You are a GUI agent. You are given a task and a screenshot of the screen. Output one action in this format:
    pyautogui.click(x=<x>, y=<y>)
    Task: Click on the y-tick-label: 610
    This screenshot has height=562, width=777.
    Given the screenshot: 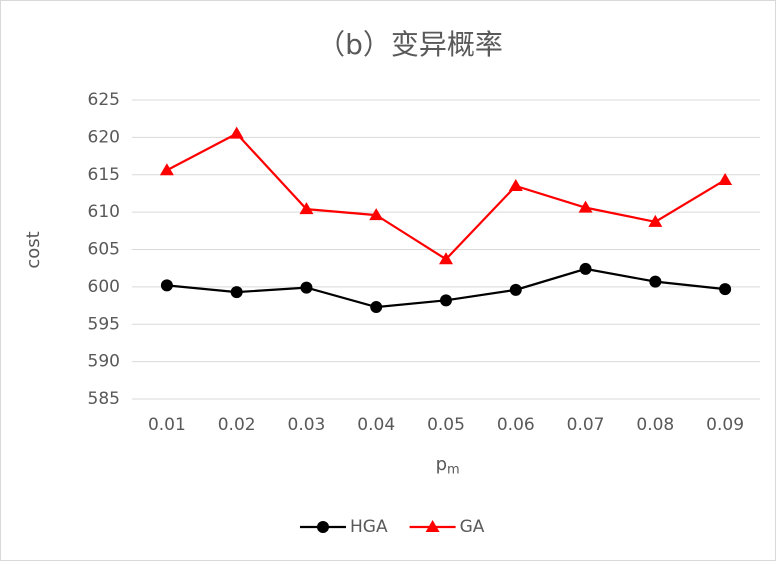 What is the action you would take?
    pyautogui.click(x=104, y=212)
    